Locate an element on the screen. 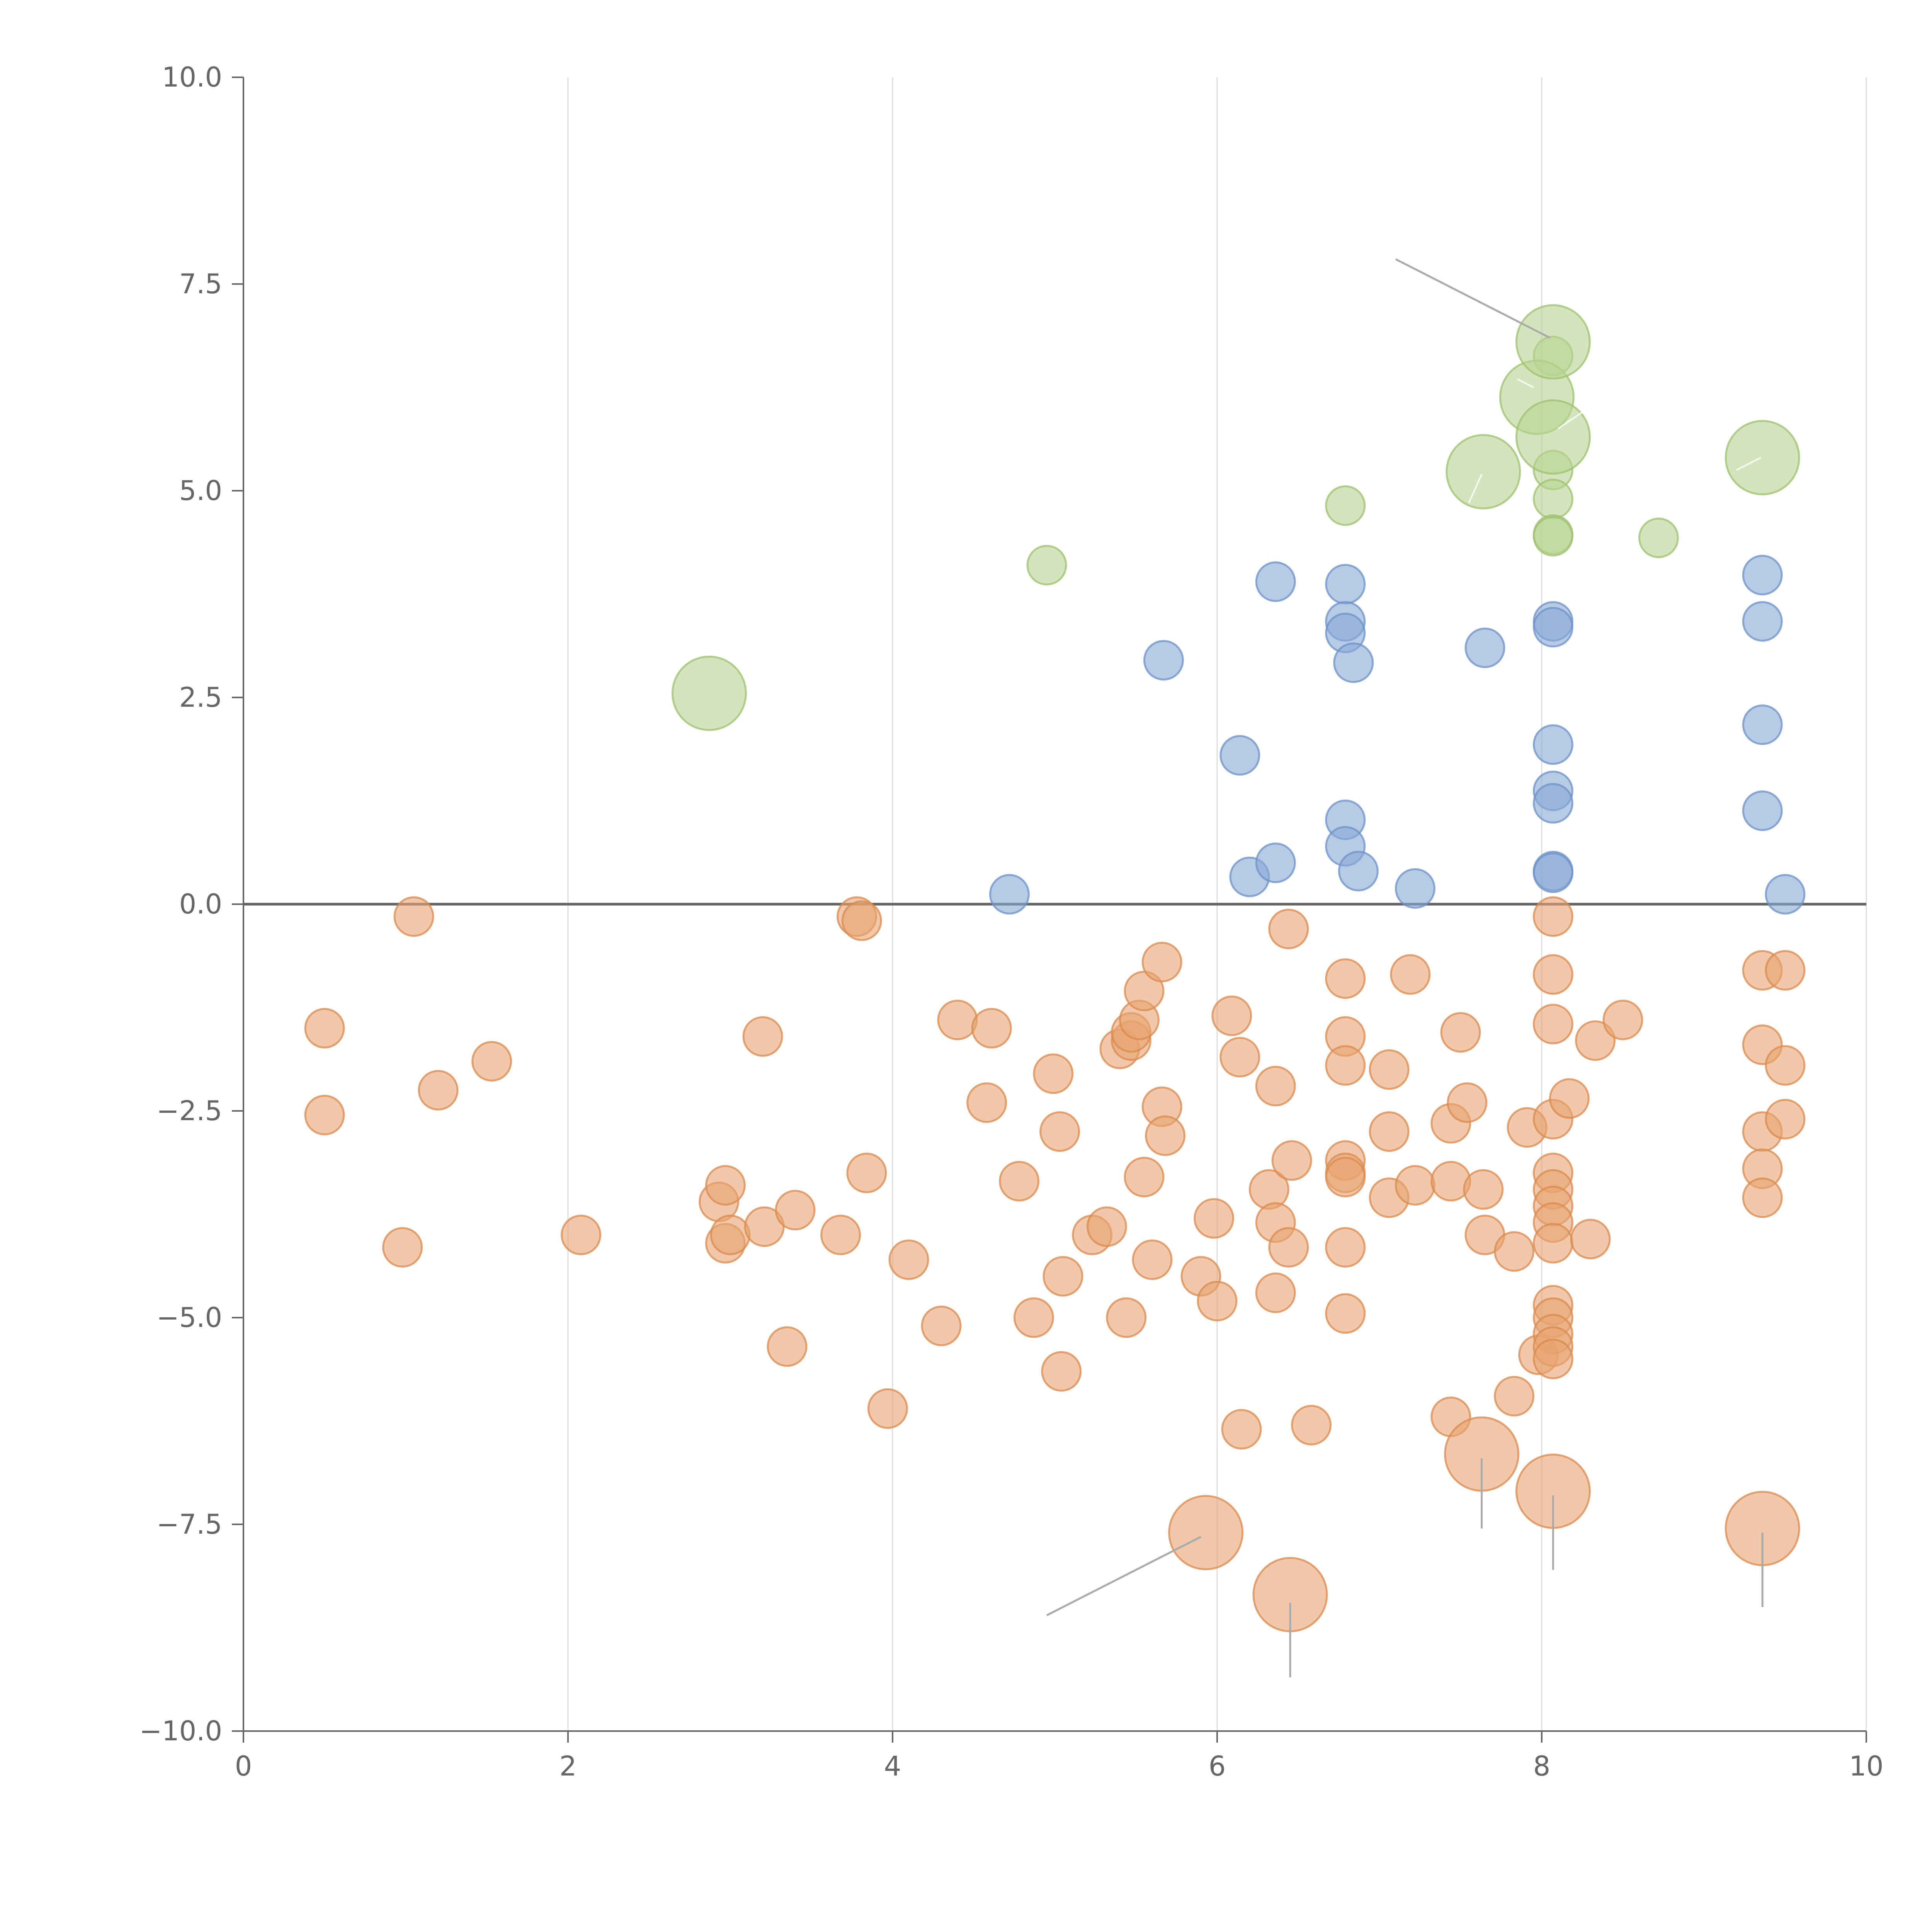 This screenshot has height=1932, width=1932. y-tick-label: −2.5 is located at coordinates (189, 1111).